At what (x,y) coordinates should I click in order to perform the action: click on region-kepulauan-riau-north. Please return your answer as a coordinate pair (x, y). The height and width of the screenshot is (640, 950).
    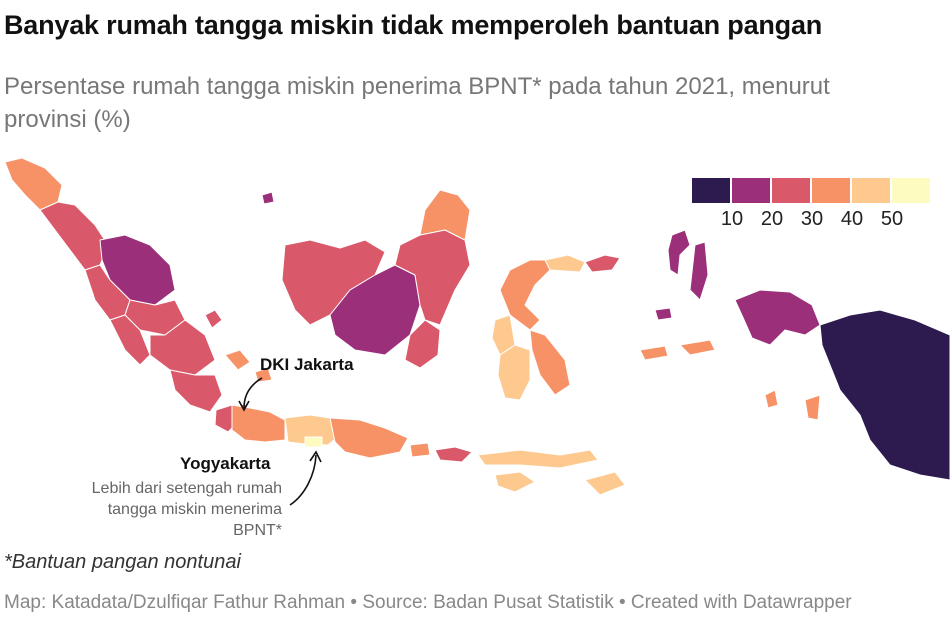
    Looking at the image, I should click on (268, 198).